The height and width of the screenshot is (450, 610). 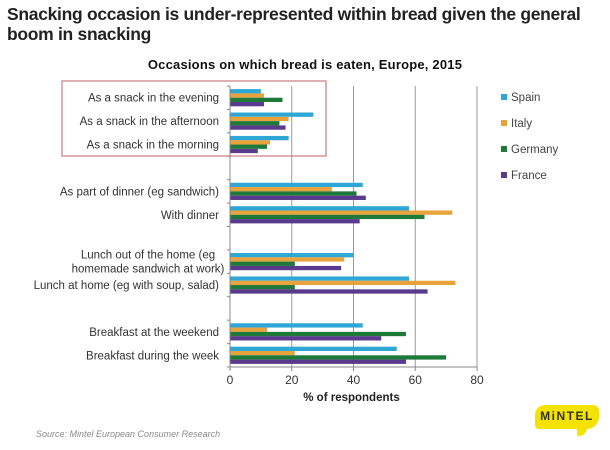 I want to click on category-label: Breakfast at the weekend, so click(x=154, y=333).